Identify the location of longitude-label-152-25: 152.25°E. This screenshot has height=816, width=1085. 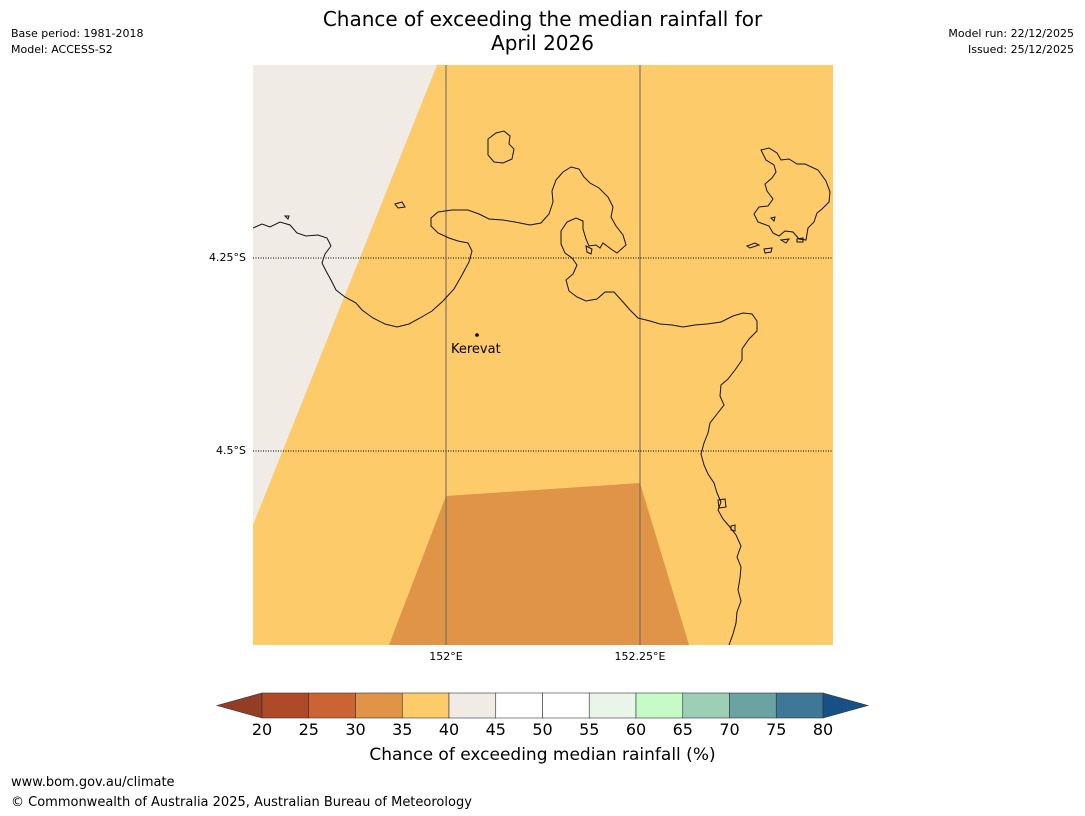
(640, 656).